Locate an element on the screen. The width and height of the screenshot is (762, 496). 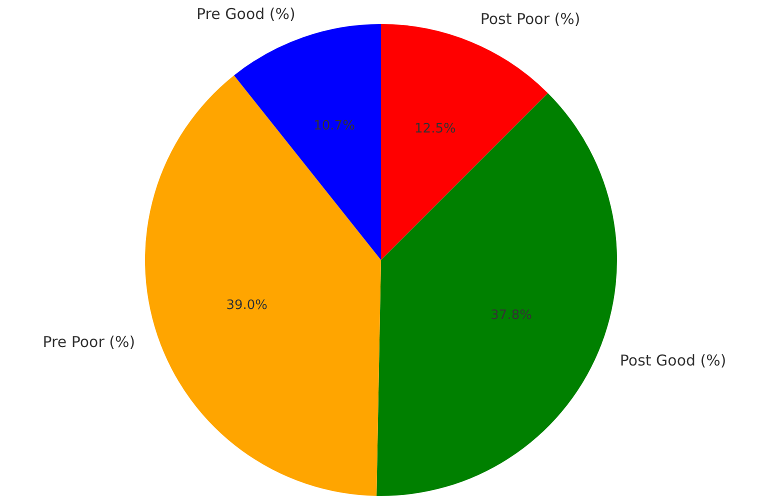
slice-label: Pre Good (%) is located at coordinates (246, 13).